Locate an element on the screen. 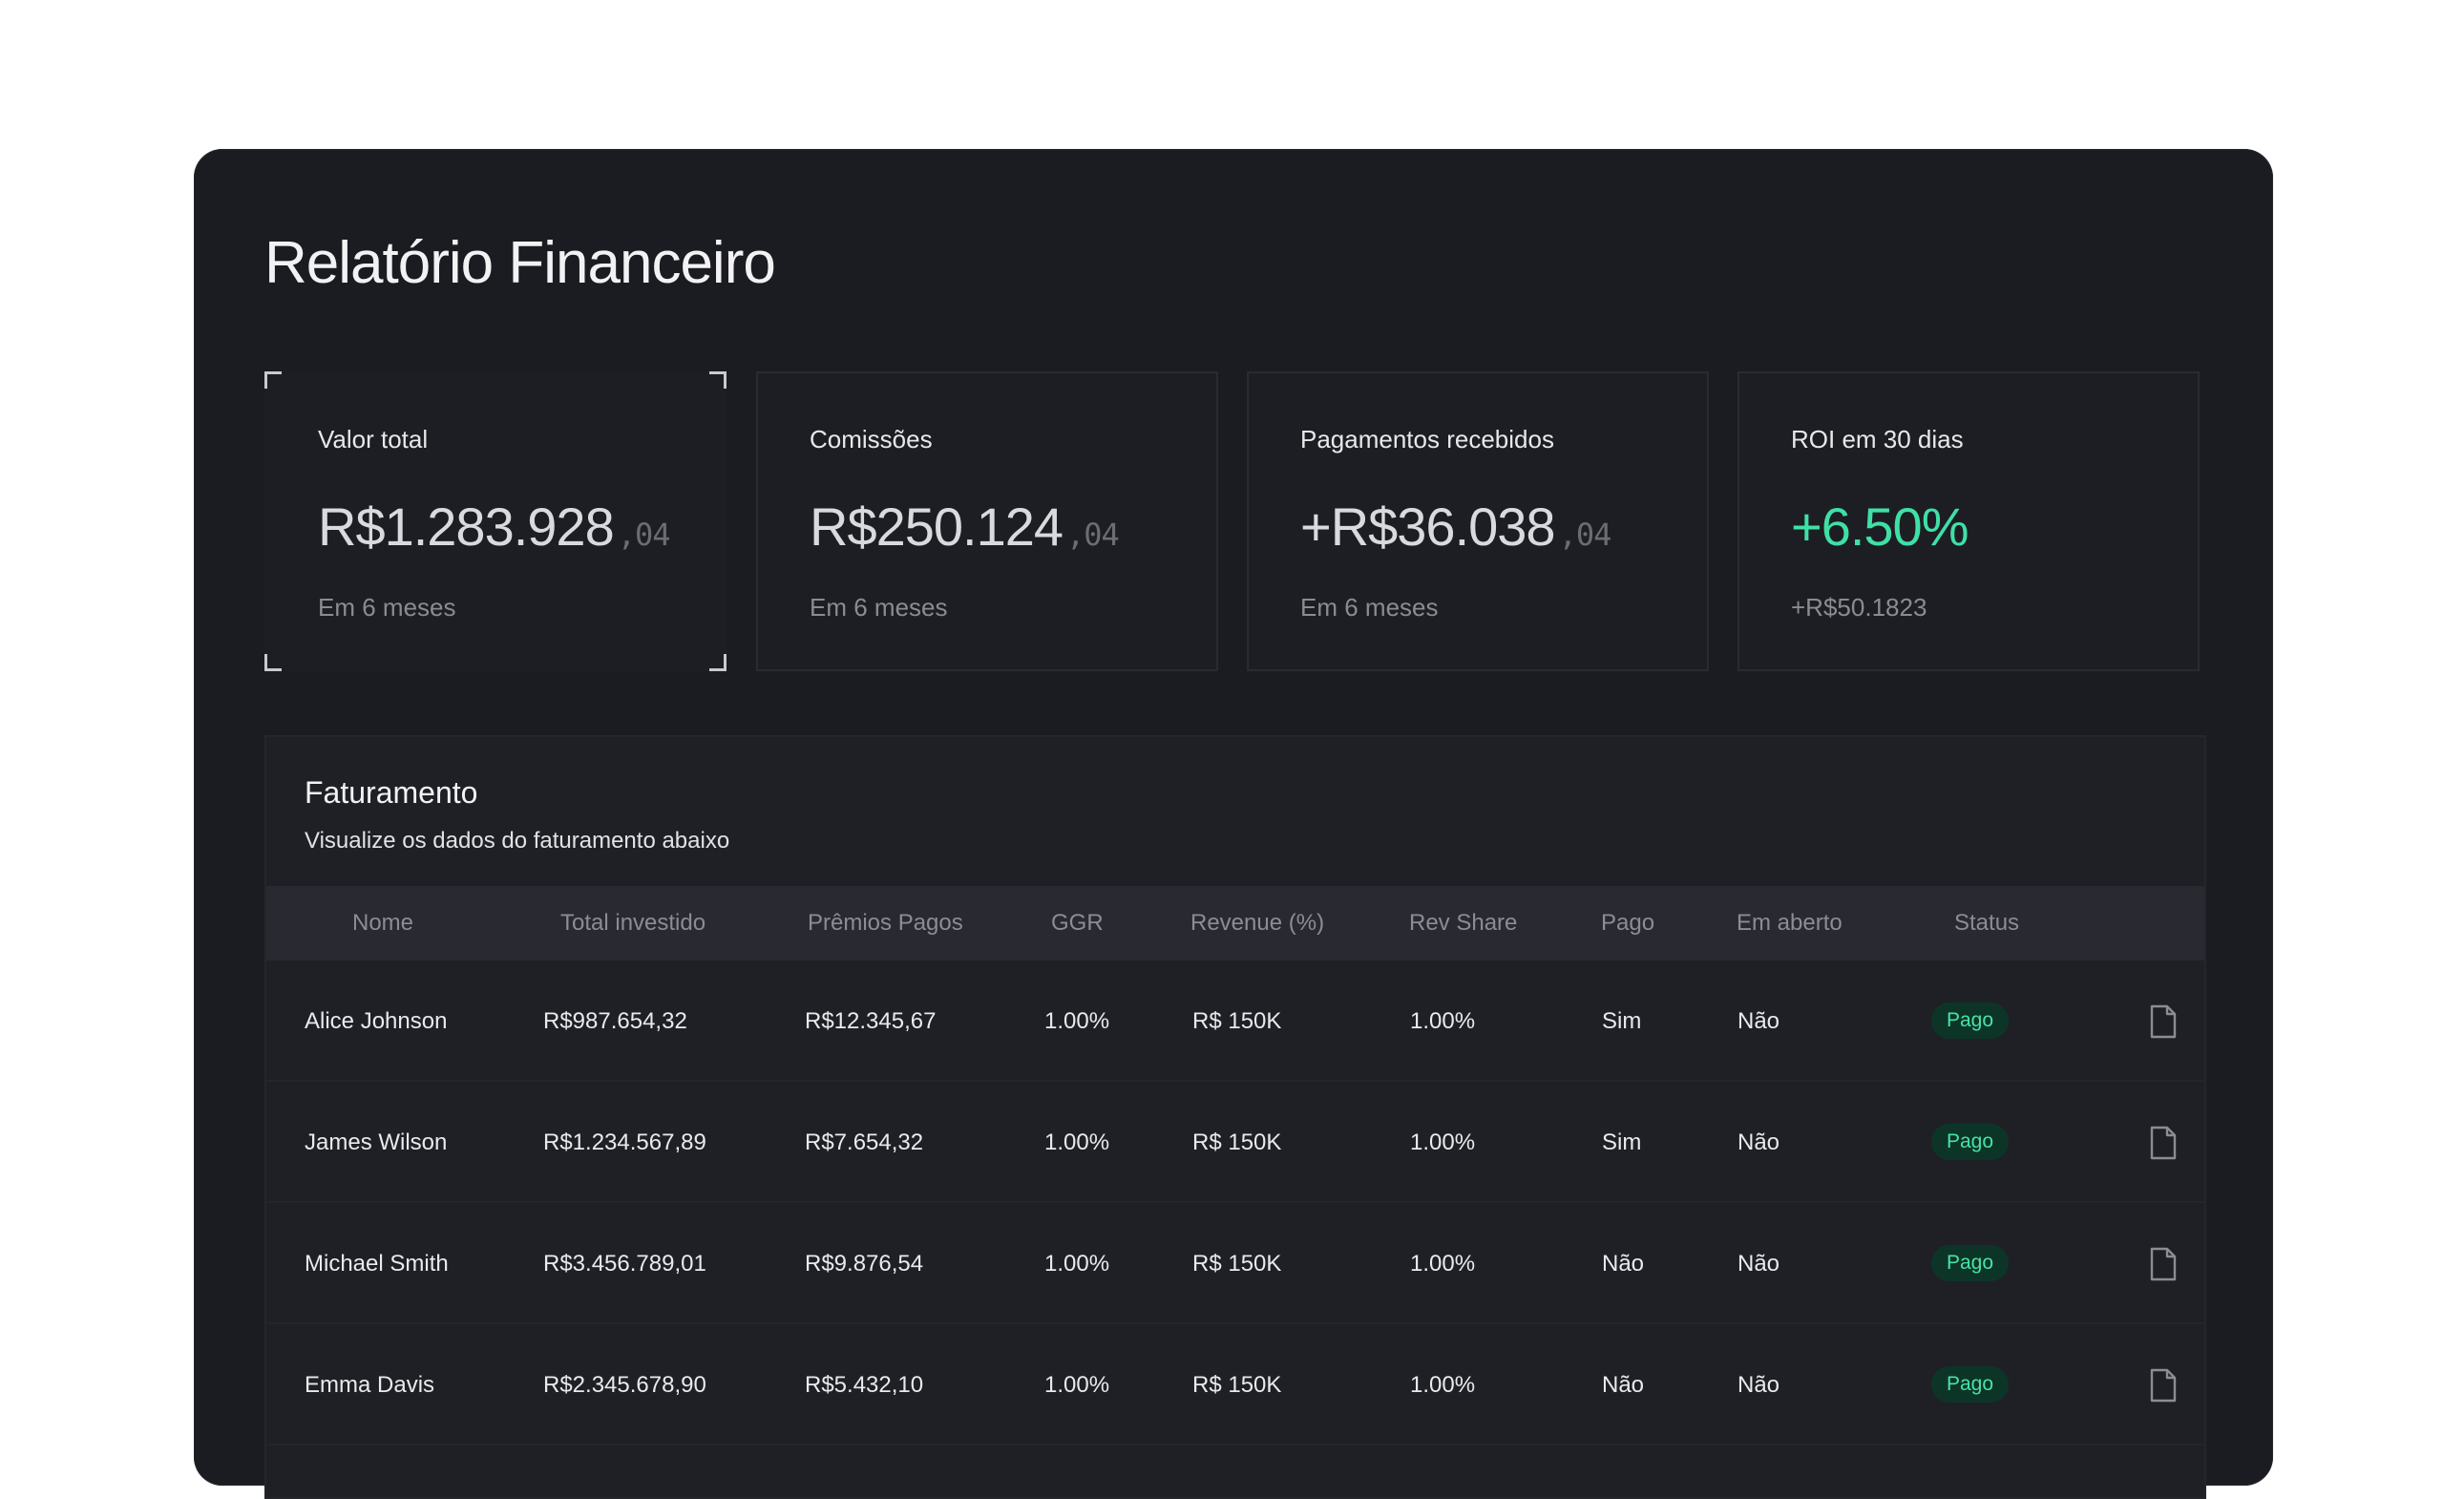 This screenshot has height=1499, width=2464. page-title: Relatório Financeiro is located at coordinates (520, 263).